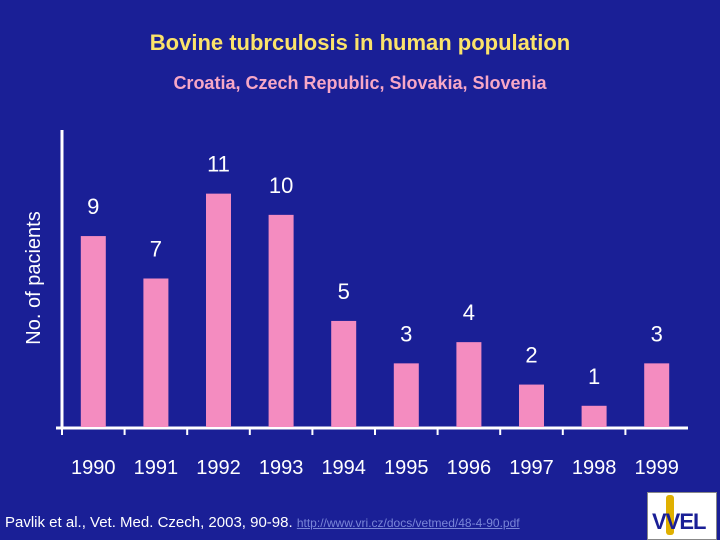  Describe the element at coordinates (531, 468) in the screenshot. I see `x-tick-label-1997: 1997` at that location.